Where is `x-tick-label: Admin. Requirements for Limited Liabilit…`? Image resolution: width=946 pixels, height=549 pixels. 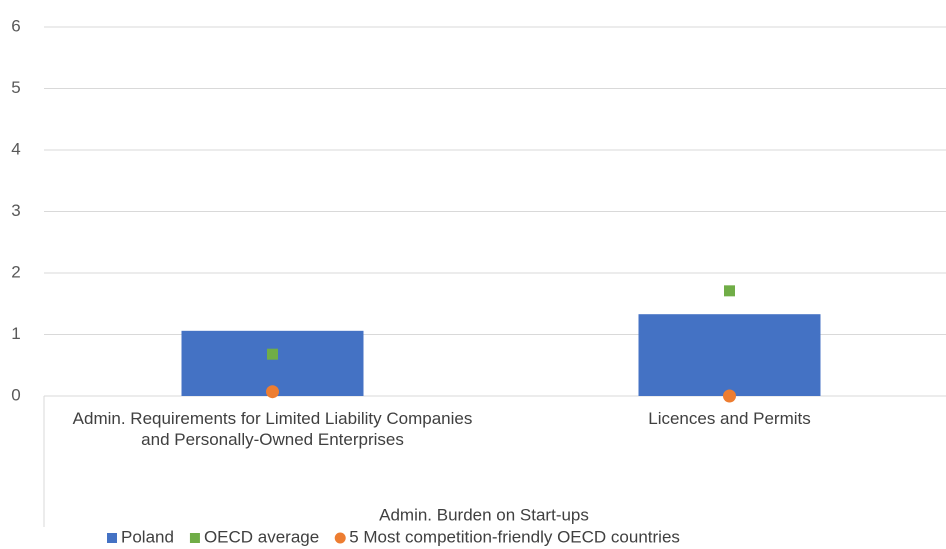
x-tick-label: Admin. Requirements for Limited Liabilit… is located at coordinates (272, 429).